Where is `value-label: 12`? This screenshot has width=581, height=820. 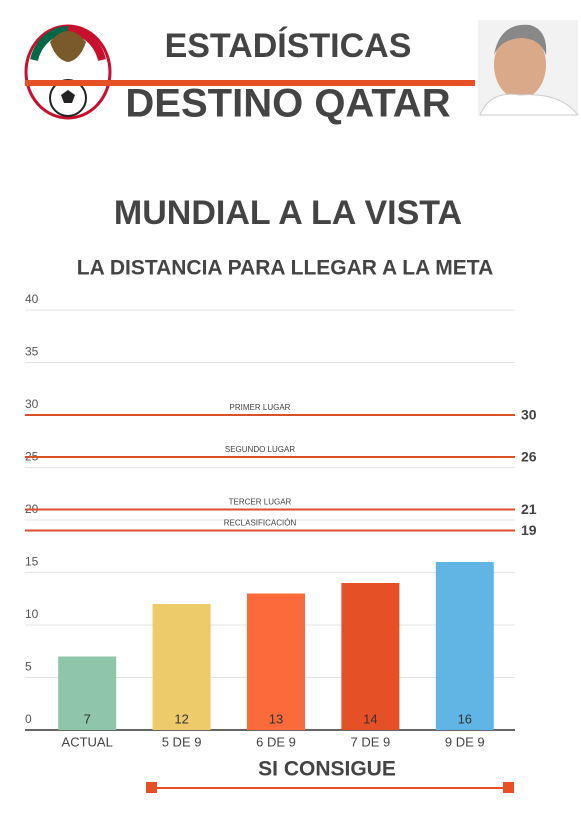
value-label: 12 is located at coordinates (181, 718).